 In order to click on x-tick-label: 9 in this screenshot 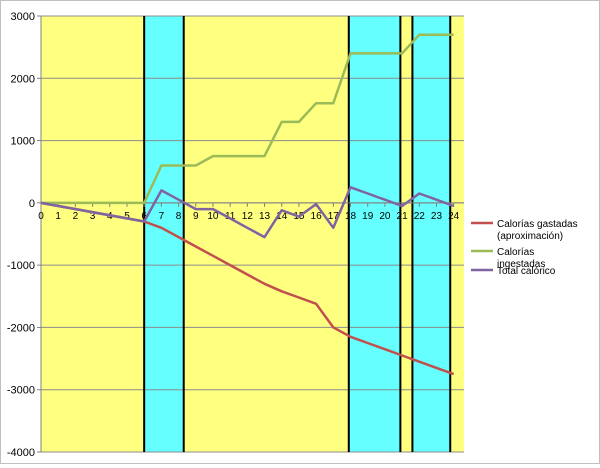, I will do `click(196, 216)`.